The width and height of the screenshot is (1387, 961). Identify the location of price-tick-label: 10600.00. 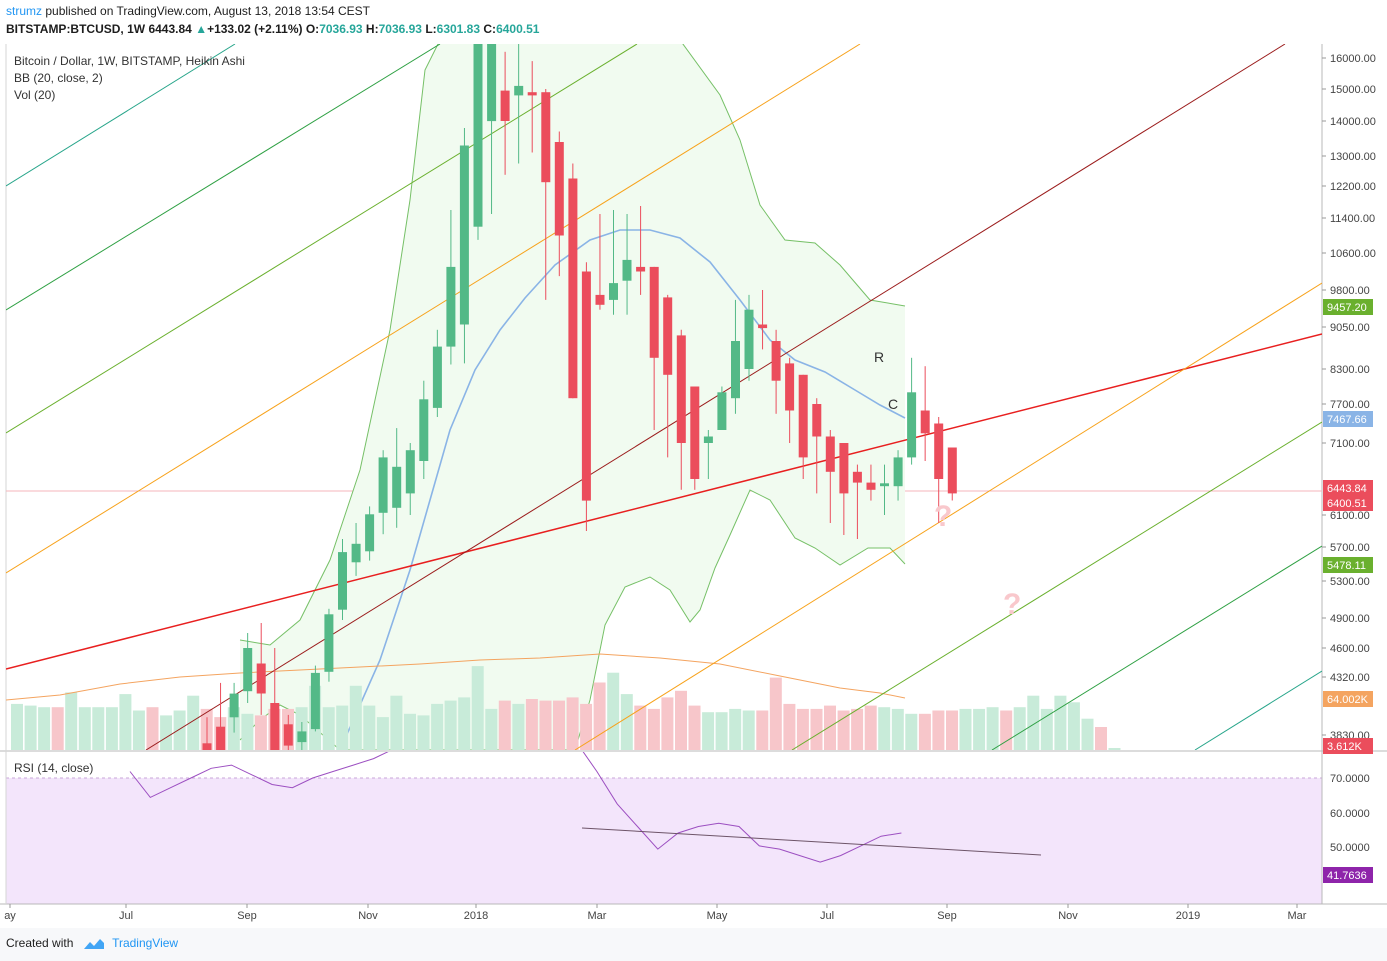
(1353, 254).